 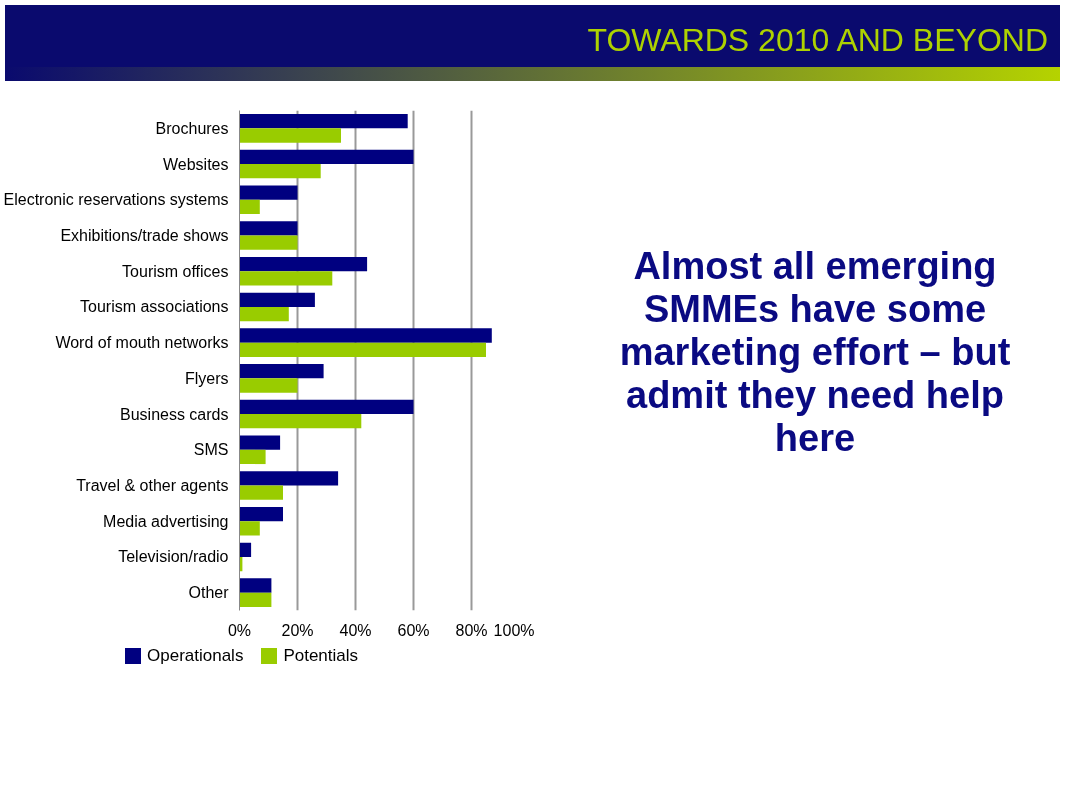 What do you see at coordinates (239, 630) in the screenshot?
I see `x-tick-label: 0%` at bounding box center [239, 630].